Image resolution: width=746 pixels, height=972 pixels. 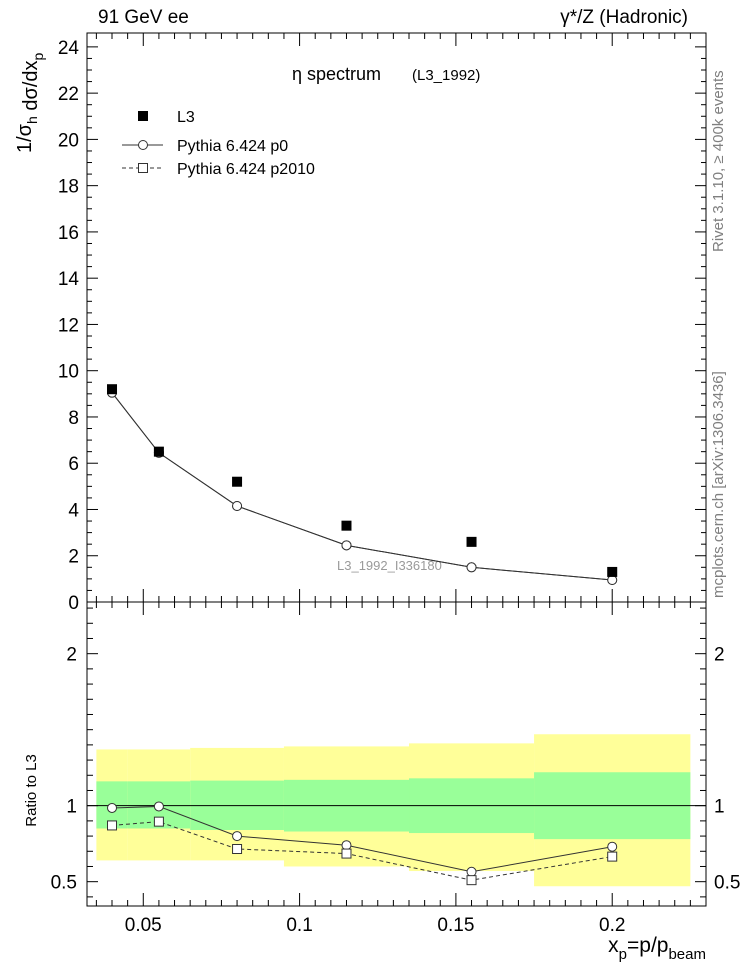 What do you see at coordinates (73, 510) in the screenshot?
I see `y-tick-label: 4` at bounding box center [73, 510].